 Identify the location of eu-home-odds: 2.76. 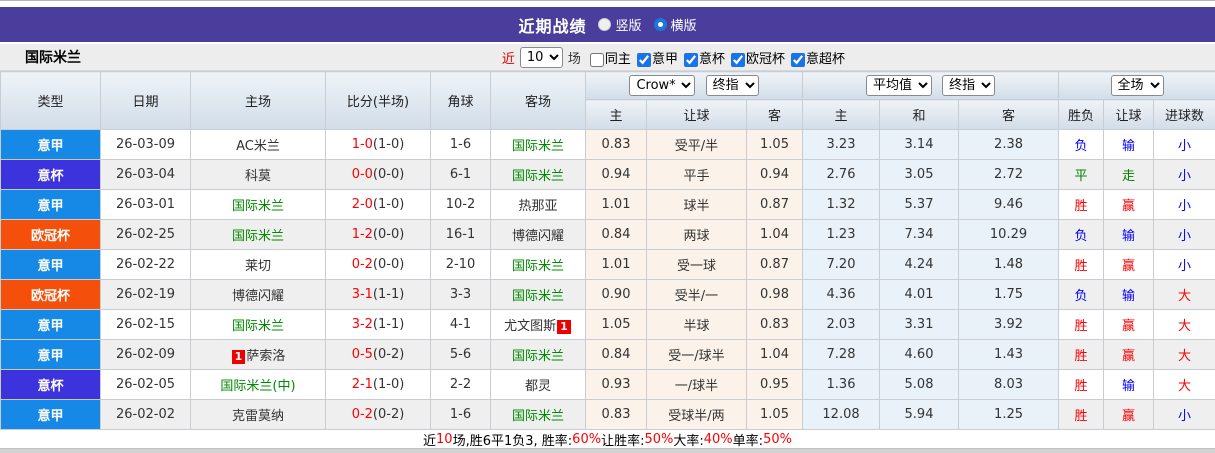
(841, 174).